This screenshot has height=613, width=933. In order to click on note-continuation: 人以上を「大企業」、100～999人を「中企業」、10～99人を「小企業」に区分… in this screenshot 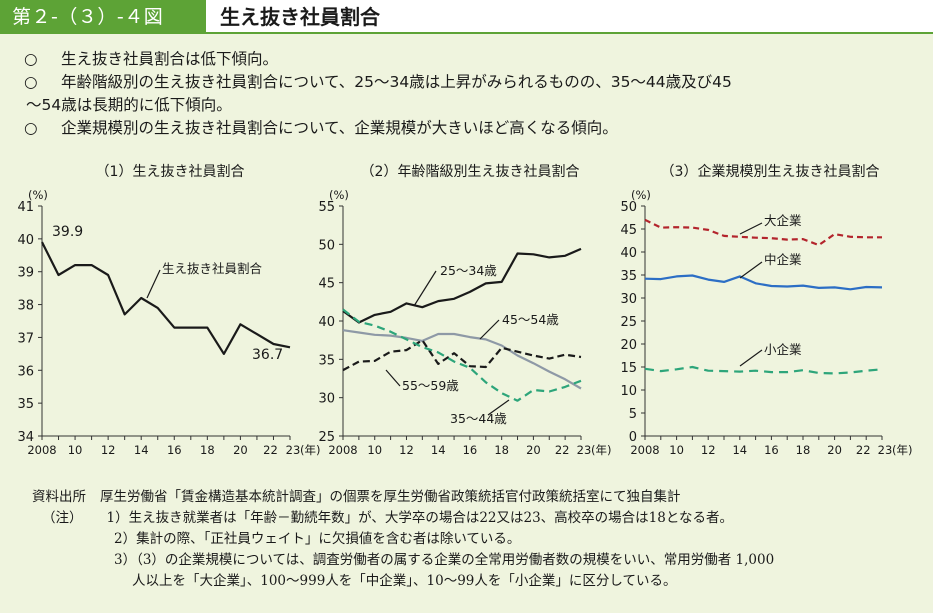, I will do `click(477, 581)`.